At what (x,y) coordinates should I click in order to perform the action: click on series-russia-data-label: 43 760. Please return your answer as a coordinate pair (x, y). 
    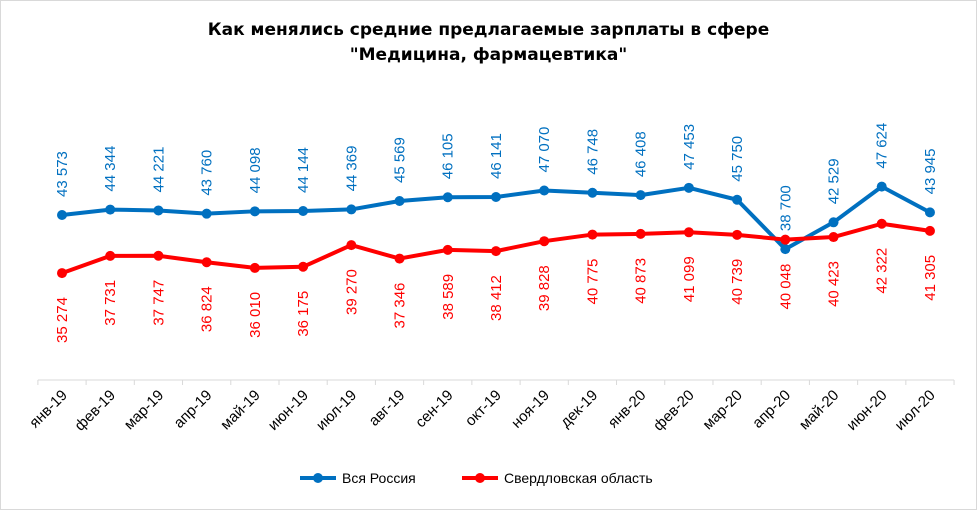
    Looking at the image, I should click on (207, 173).